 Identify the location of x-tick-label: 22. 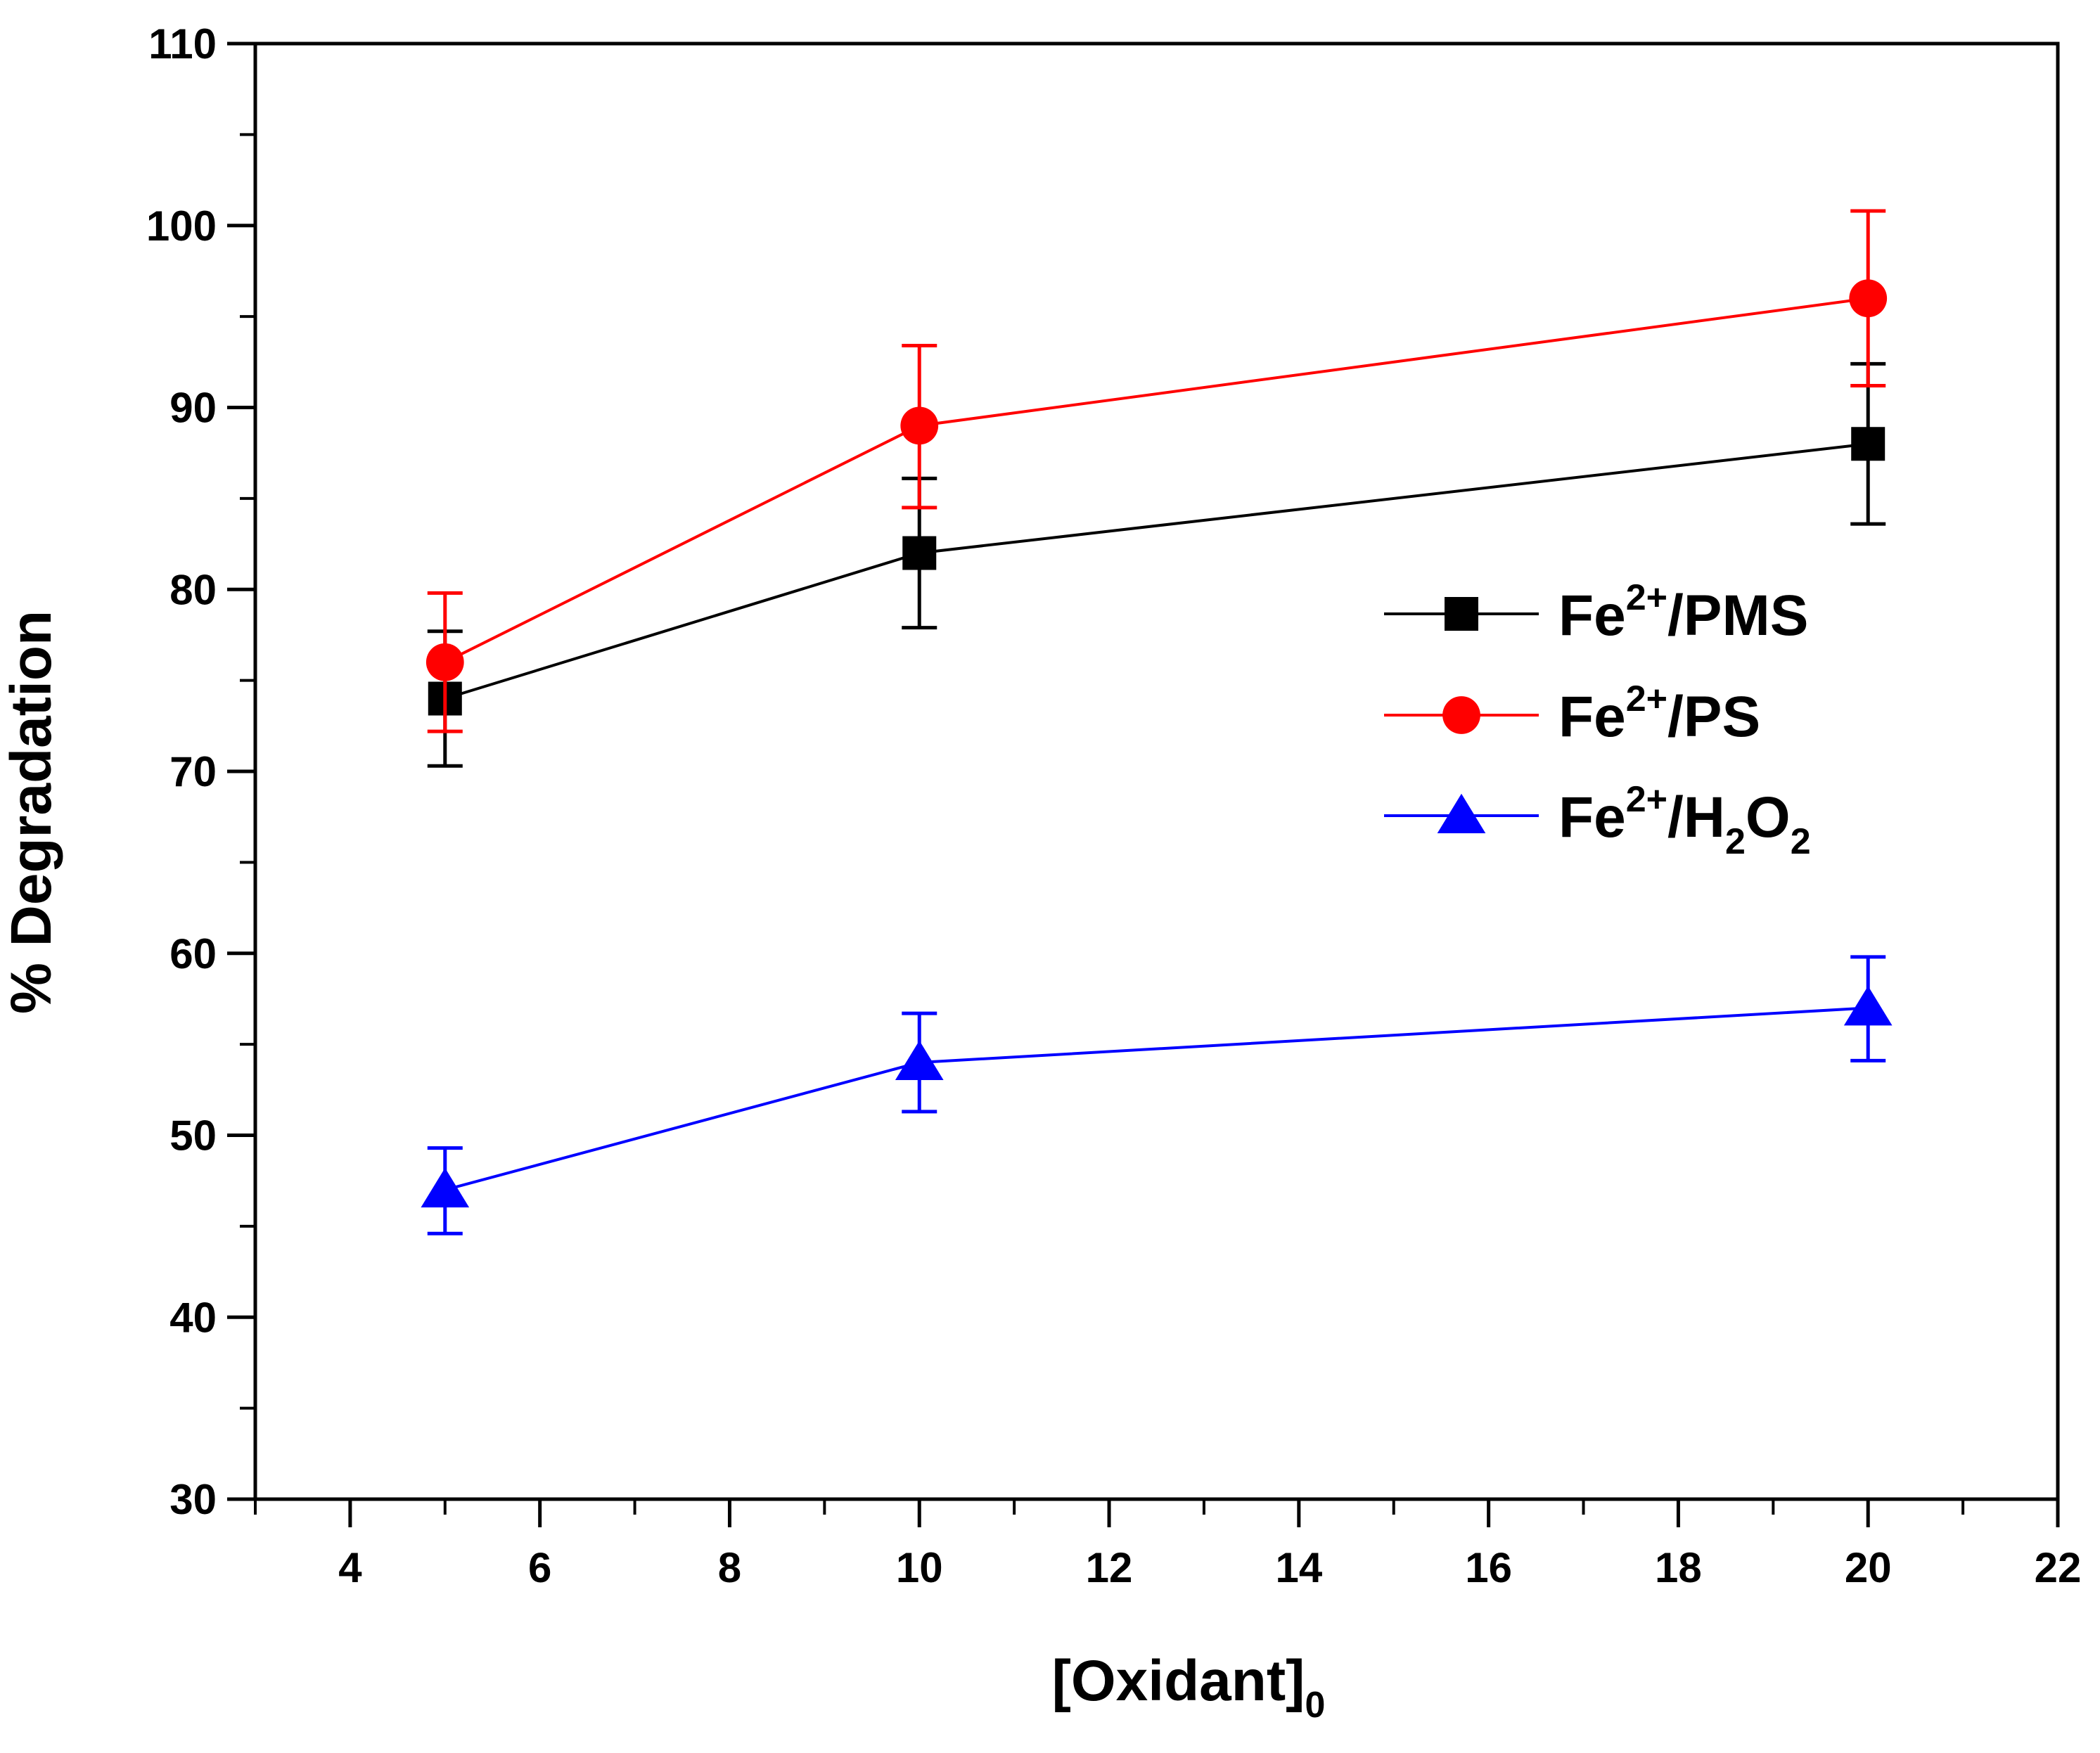
(2058, 1568).